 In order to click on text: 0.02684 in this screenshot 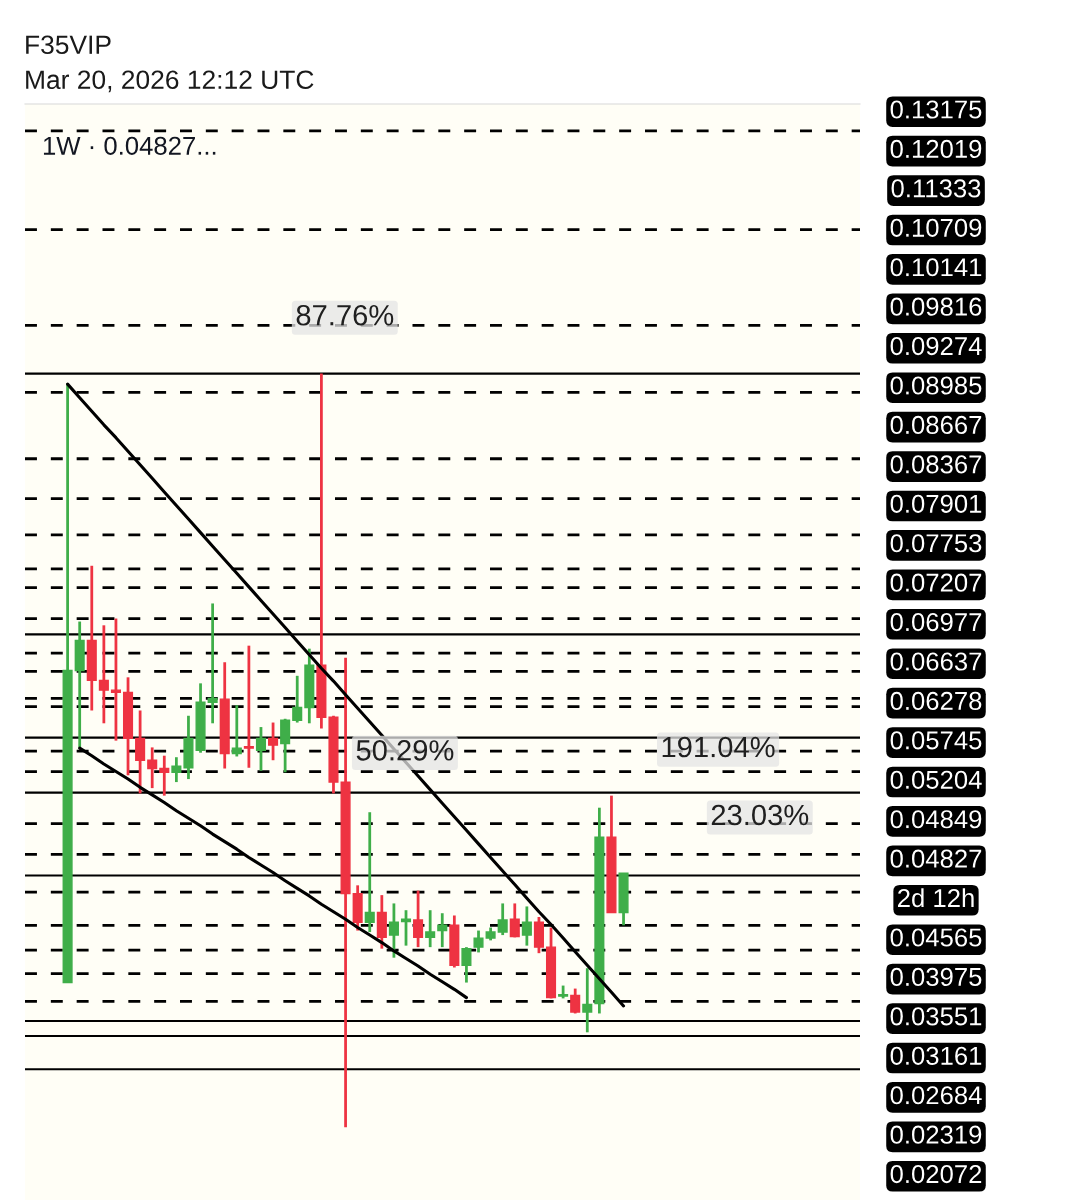, I will do `click(936, 1095)`.